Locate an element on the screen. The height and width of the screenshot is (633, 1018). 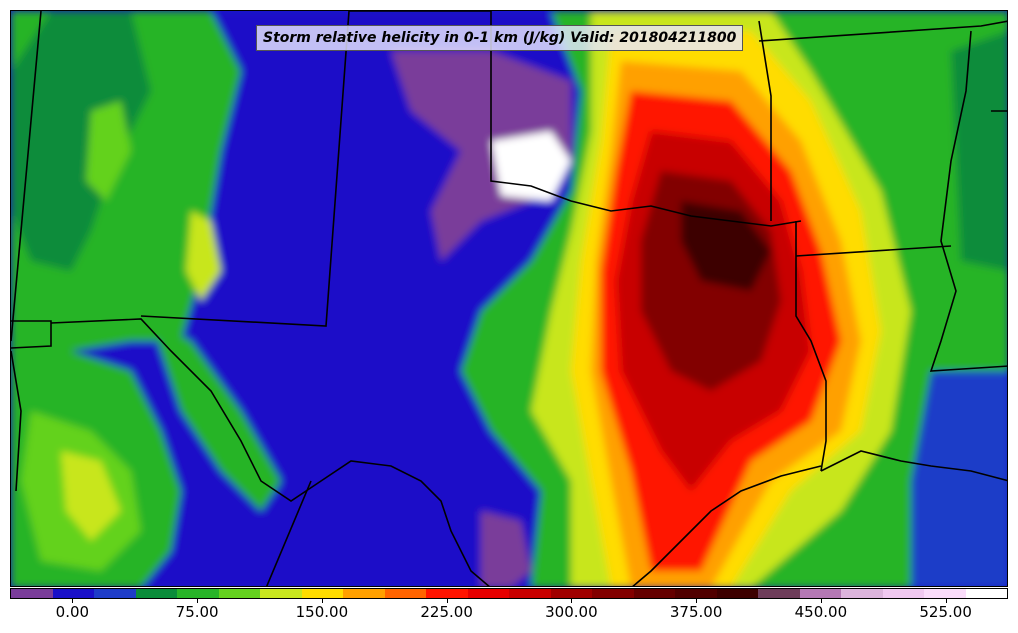
border-mexico-interior is located at coordinates (288, 533).